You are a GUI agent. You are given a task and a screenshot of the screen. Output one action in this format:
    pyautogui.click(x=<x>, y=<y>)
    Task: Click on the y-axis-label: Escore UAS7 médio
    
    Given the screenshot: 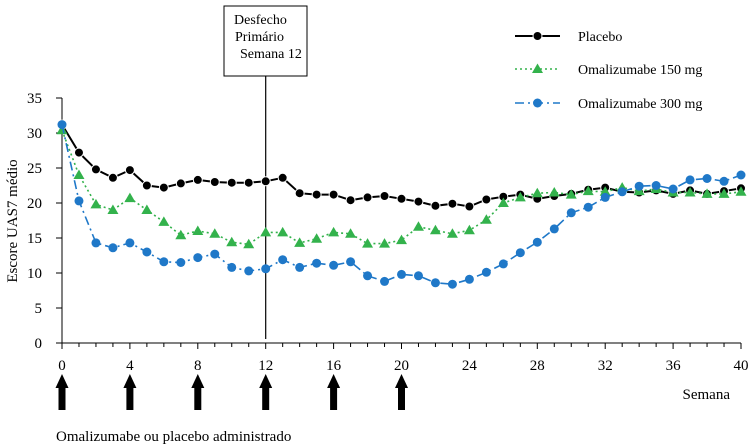 What is the action you would take?
    pyautogui.click(x=13, y=220)
    